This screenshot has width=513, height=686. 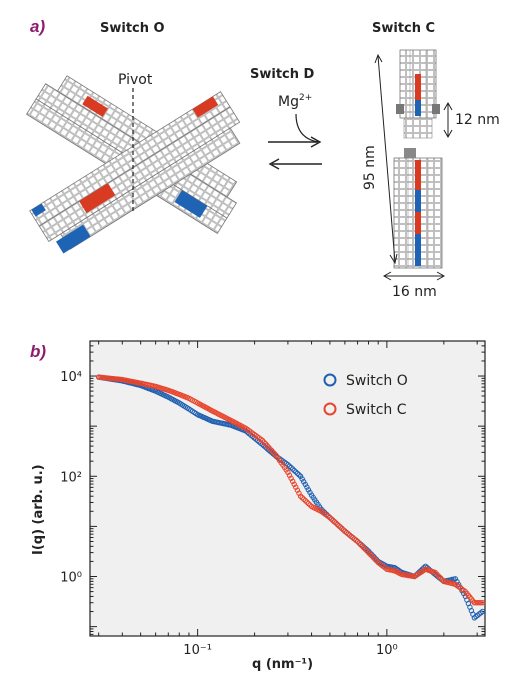 I want to click on dimension-12: 12 nm, so click(x=471, y=120).